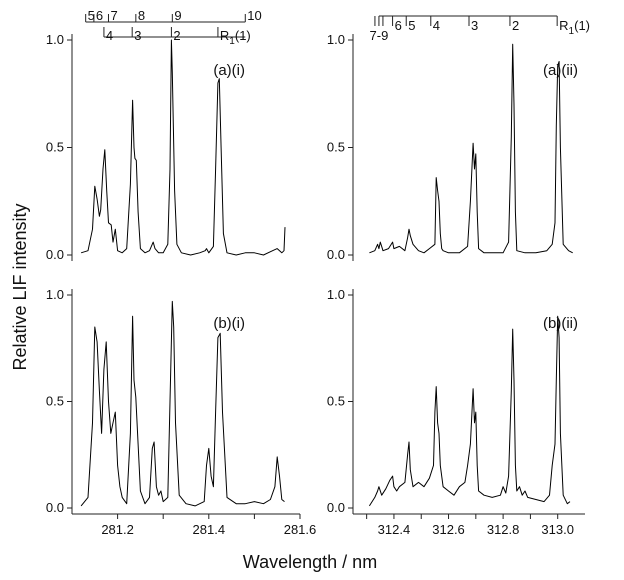 The image size is (624, 580). Describe the element at coordinates (229, 323) in the screenshot. I see `panel-label: (b)(i)` at that location.